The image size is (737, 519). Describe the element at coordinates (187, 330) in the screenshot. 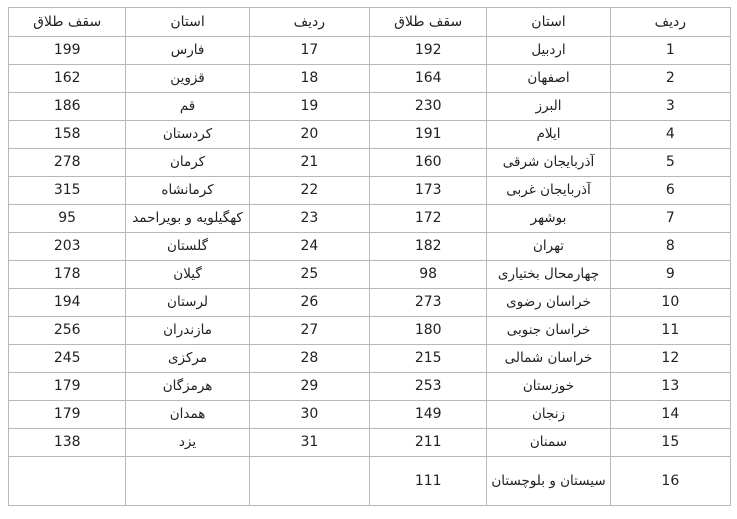

I see `province-name-cell: مازندران` at that location.